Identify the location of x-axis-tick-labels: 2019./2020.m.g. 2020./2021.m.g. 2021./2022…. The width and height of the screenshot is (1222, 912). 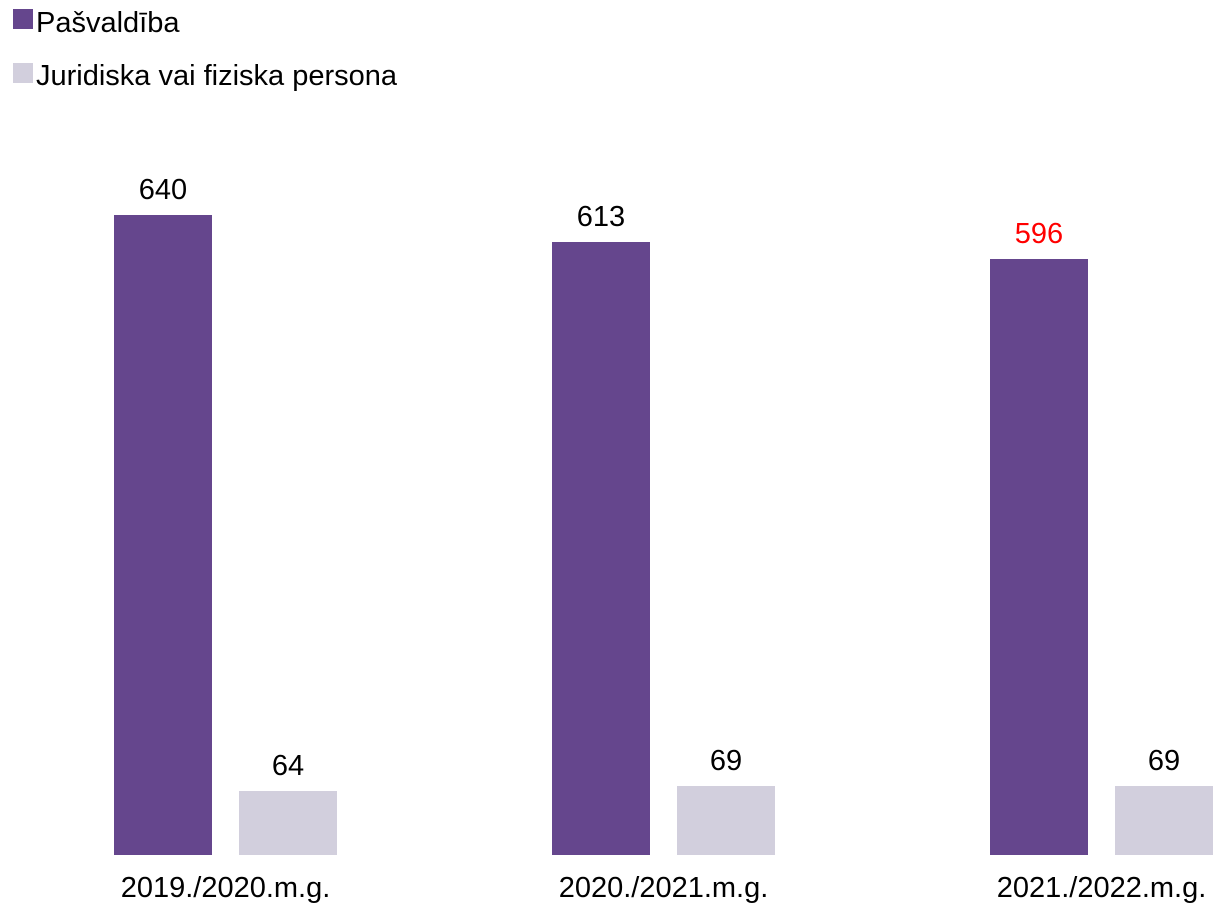
(664, 888).